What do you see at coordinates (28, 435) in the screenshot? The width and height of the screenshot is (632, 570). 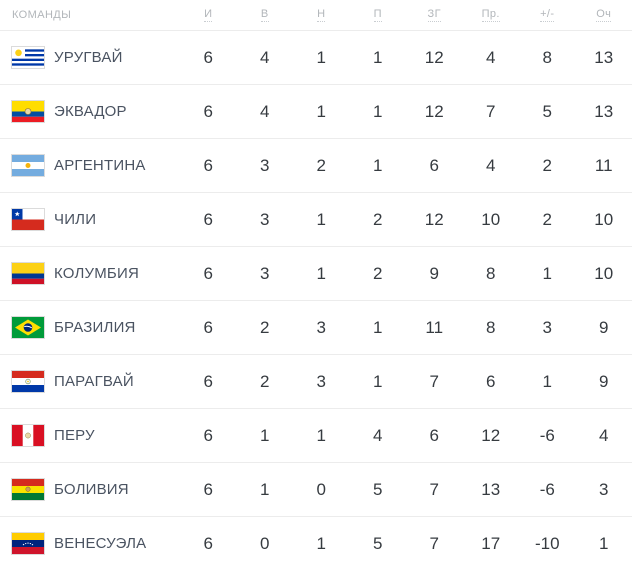 I see `peru-flag-icon` at bounding box center [28, 435].